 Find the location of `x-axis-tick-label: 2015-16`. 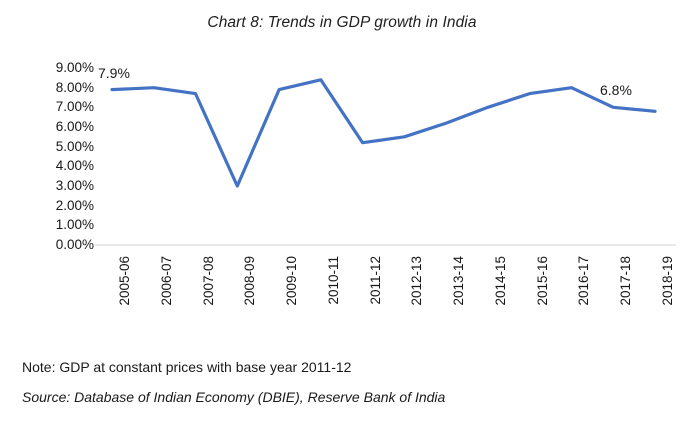

x-axis-tick-label: 2015-16 is located at coordinates (542, 281).